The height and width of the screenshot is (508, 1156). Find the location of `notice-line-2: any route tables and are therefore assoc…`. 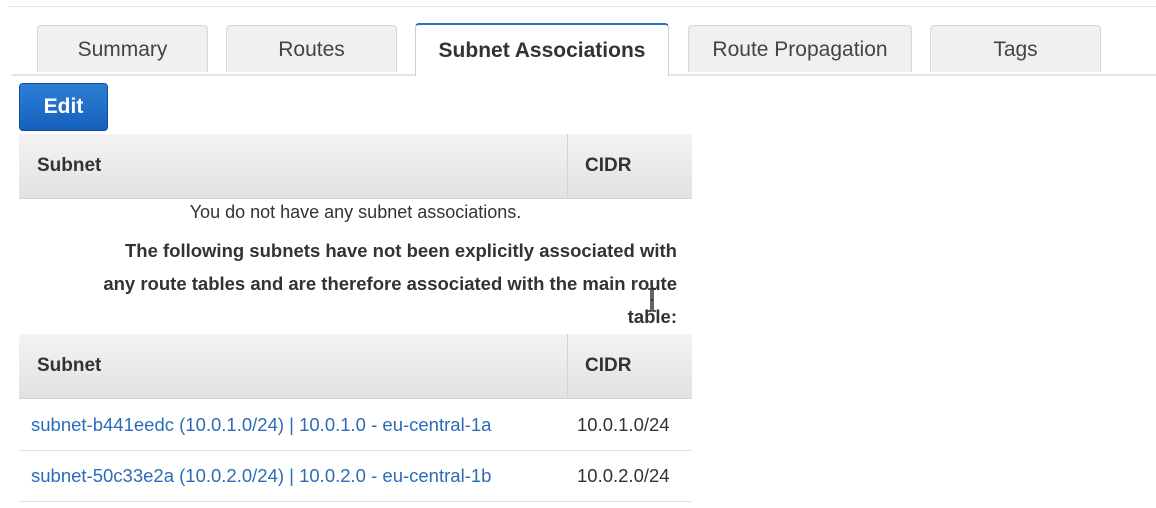

notice-line-2: any route tables and are therefore assoc… is located at coordinates (390, 283).